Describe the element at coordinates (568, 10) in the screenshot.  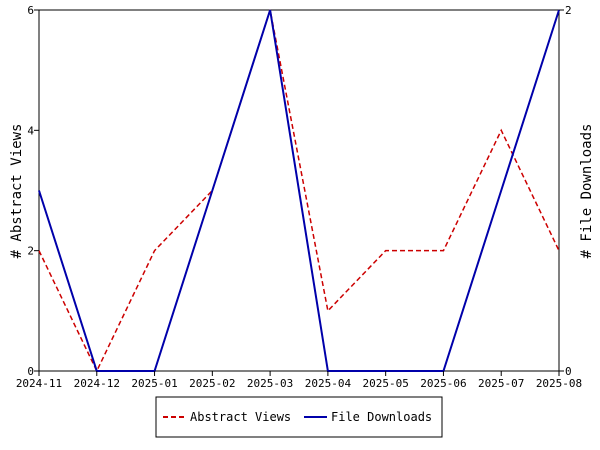
I see `y-right-tick-label: 2` at that location.